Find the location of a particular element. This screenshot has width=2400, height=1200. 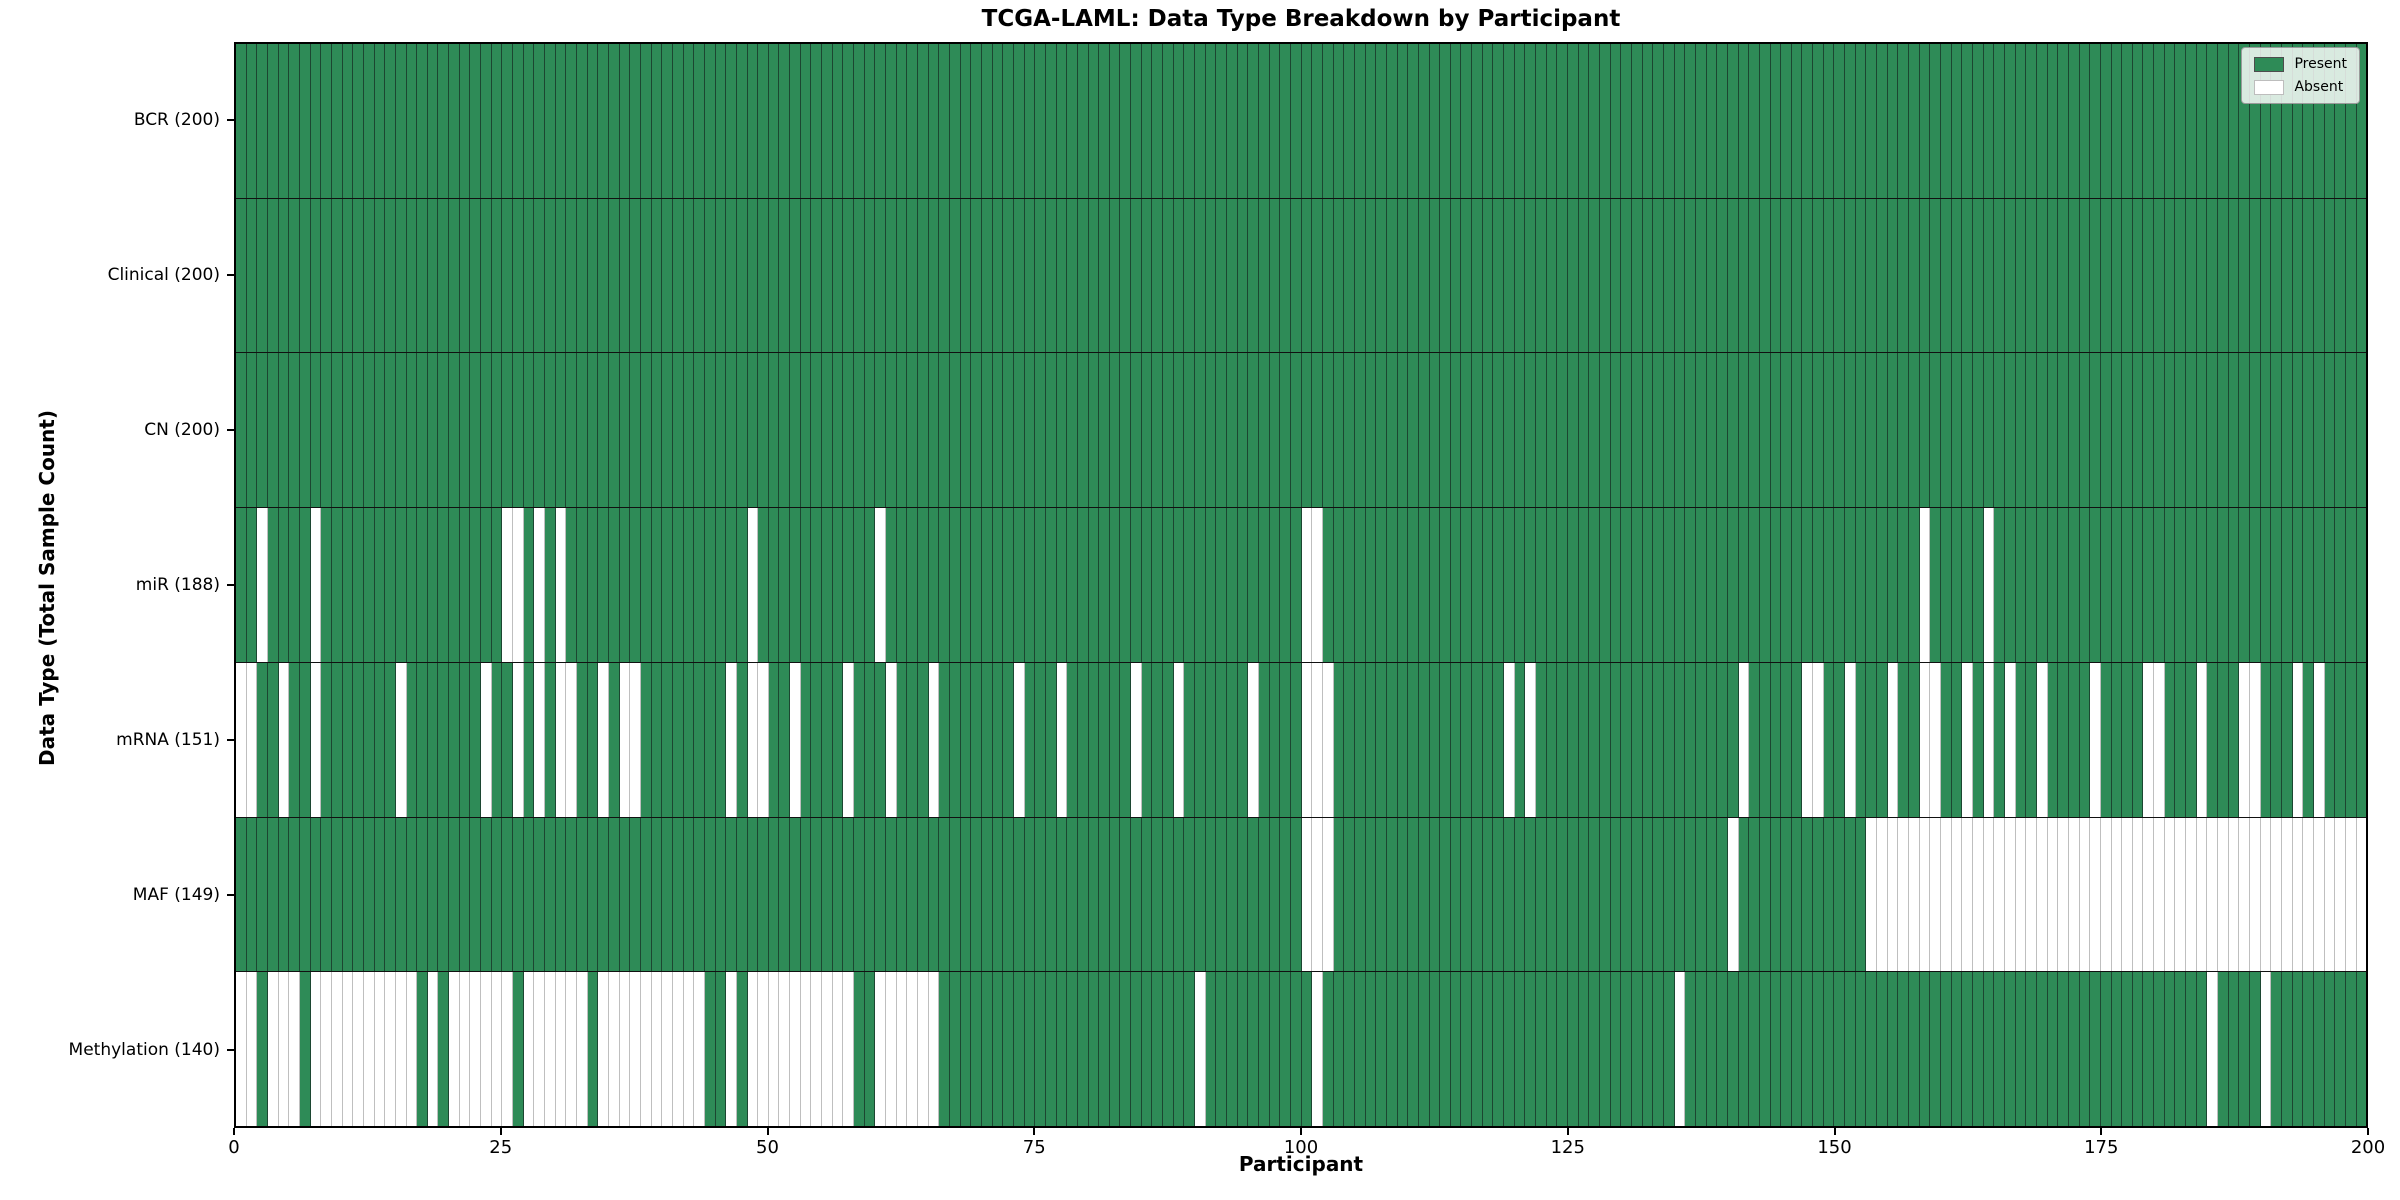

absent-swatch-icon is located at coordinates (2269, 87).